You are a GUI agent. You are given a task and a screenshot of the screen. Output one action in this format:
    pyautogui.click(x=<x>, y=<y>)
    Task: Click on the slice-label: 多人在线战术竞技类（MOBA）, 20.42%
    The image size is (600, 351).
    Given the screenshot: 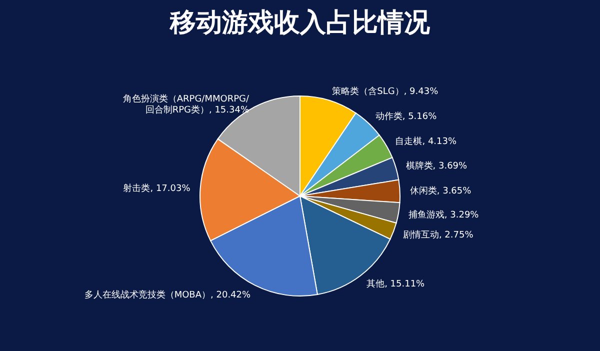 What is the action you would take?
    pyautogui.click(x=168, y=294)
    